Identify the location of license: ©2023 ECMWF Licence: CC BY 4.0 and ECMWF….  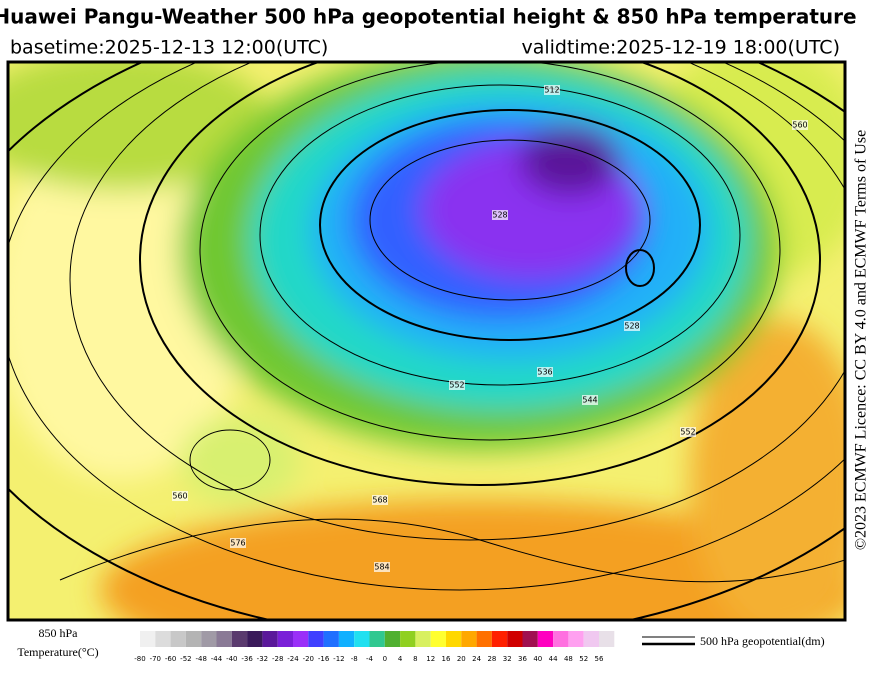
(861, 340).